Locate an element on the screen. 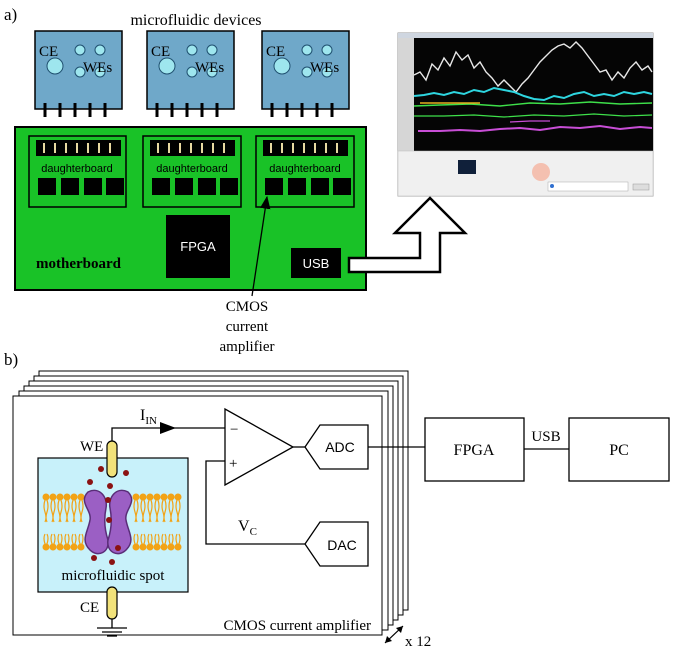 The image size is (674, 653). microfluidic-device-2: CE WEs is located at coordinates (190, 73).